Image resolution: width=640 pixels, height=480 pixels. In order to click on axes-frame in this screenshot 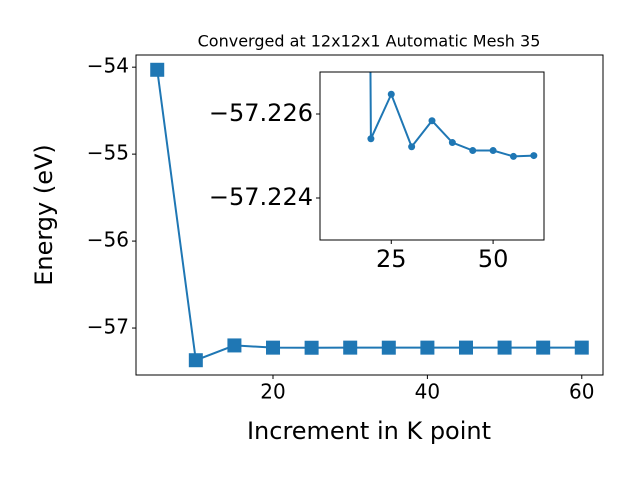, I will do `click(432, 156)`.